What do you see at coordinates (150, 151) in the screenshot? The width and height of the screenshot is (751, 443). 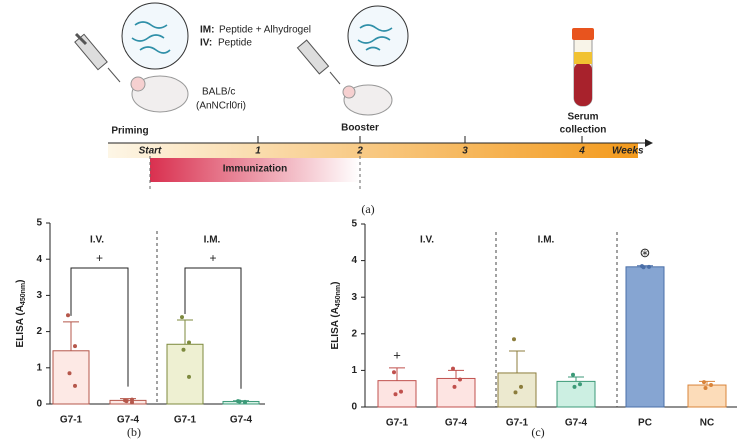 I see `timeline-label: Start` at bounding box center [150, 151].